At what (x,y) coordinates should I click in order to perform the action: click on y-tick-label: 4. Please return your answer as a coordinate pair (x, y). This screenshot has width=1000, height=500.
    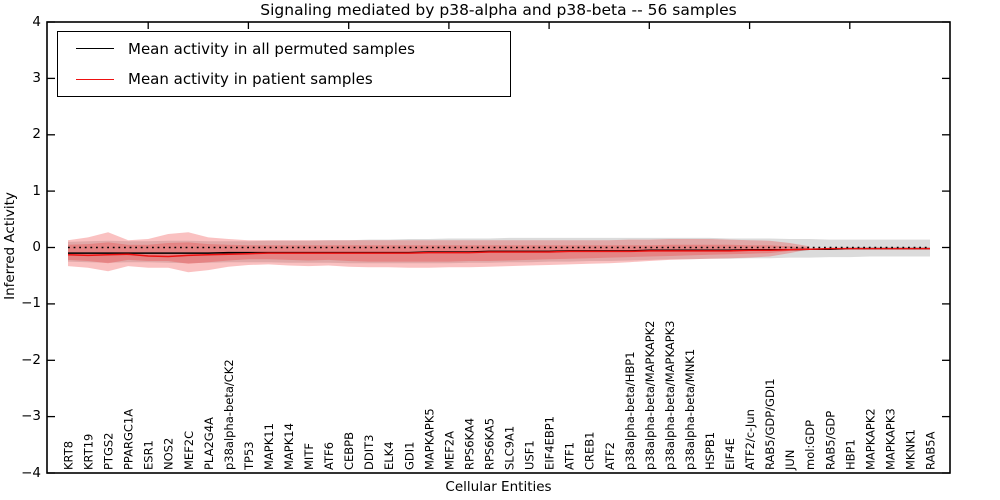
    Looking at the image, I should click on (36, 21).